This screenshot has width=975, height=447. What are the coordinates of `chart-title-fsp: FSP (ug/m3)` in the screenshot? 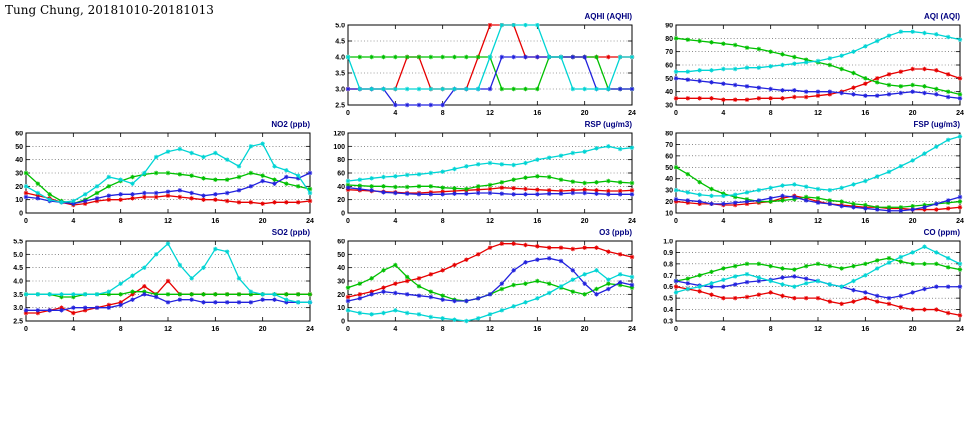 It's located at (936, 124).